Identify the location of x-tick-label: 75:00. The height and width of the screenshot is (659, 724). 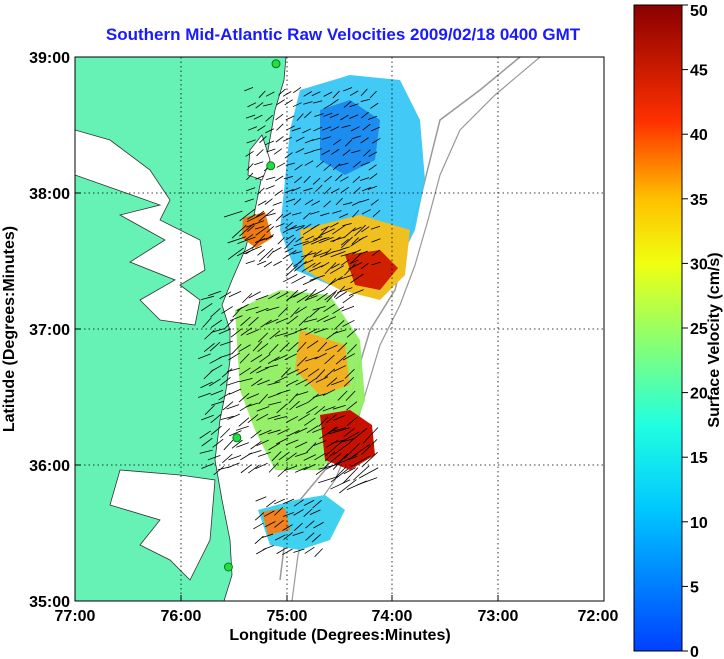
(287, 616).